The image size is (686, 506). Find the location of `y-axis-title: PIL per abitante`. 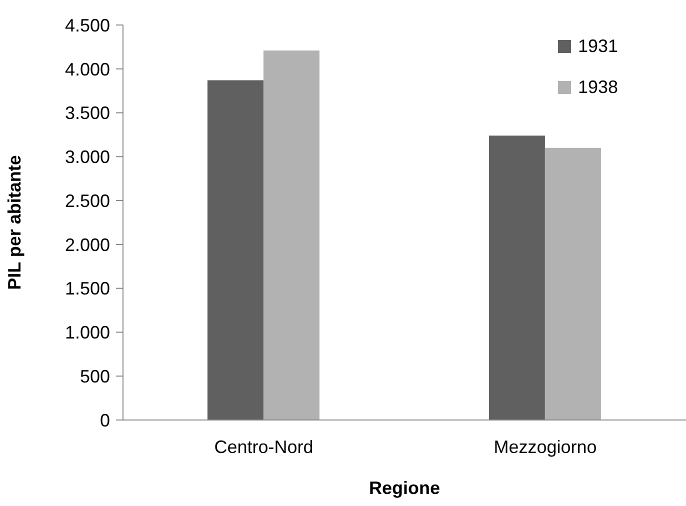

y-axis-title: PIL per abitante is located at coordinates (14, 222).